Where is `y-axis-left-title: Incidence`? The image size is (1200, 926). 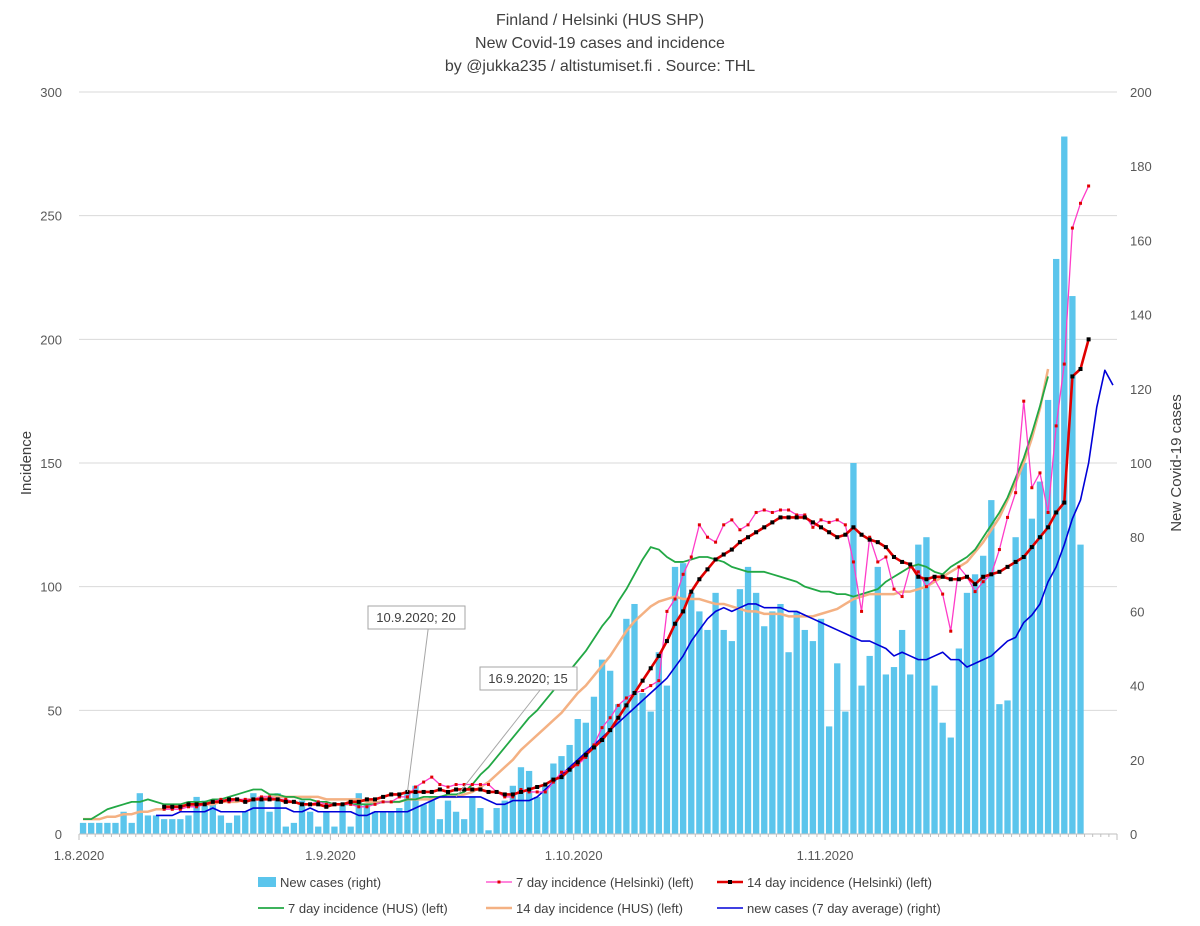 y-axis-left-title: Incidence is located at coordinates (26, 463).